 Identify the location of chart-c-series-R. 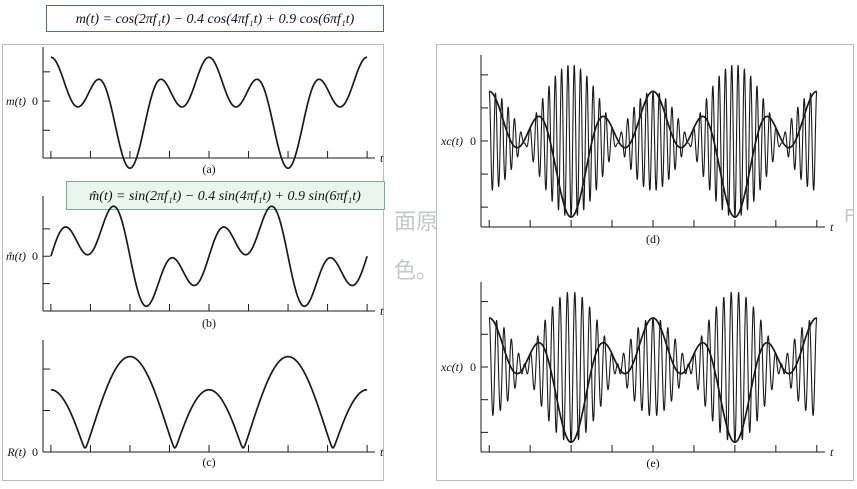
(209, 402).